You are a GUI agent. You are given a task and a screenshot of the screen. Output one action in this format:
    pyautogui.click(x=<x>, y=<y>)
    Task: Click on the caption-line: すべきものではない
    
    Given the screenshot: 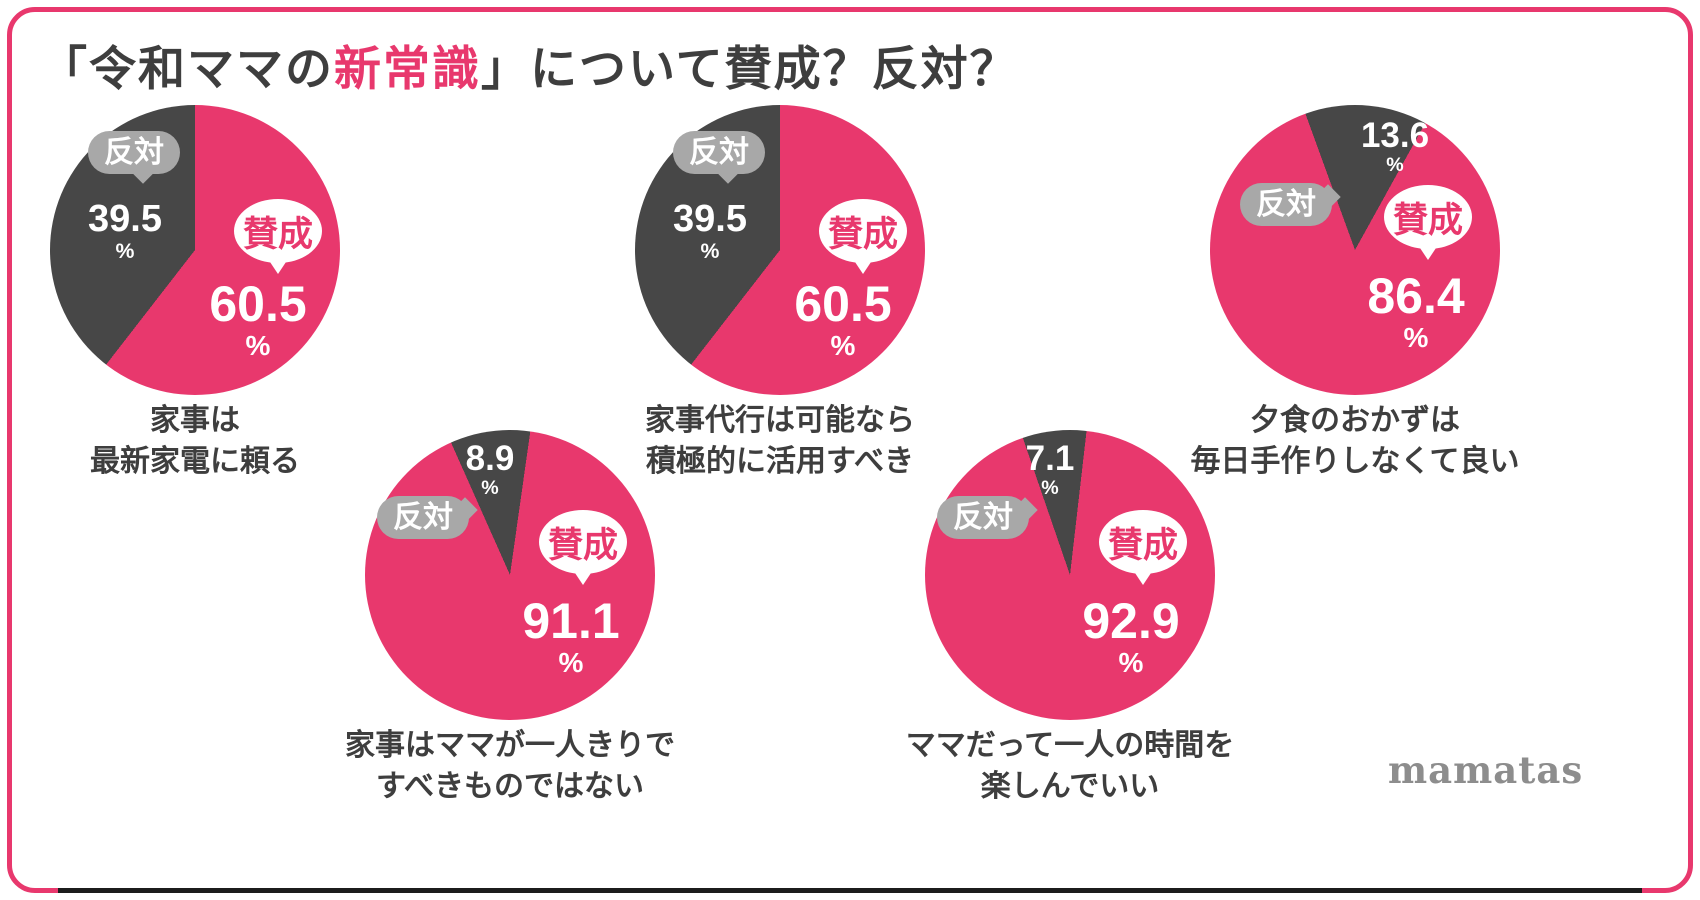 What is the action you would take?
    pyautogui.click(x=510, y=786)
    